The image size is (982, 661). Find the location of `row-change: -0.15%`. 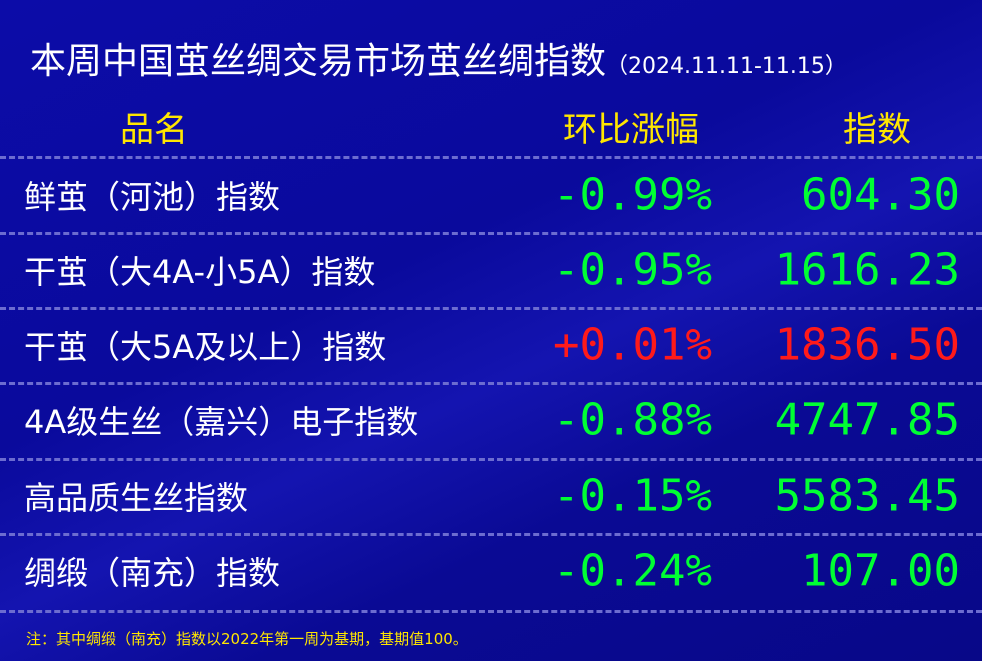

row-change: -0.15% is located at coordinates (632, 495).